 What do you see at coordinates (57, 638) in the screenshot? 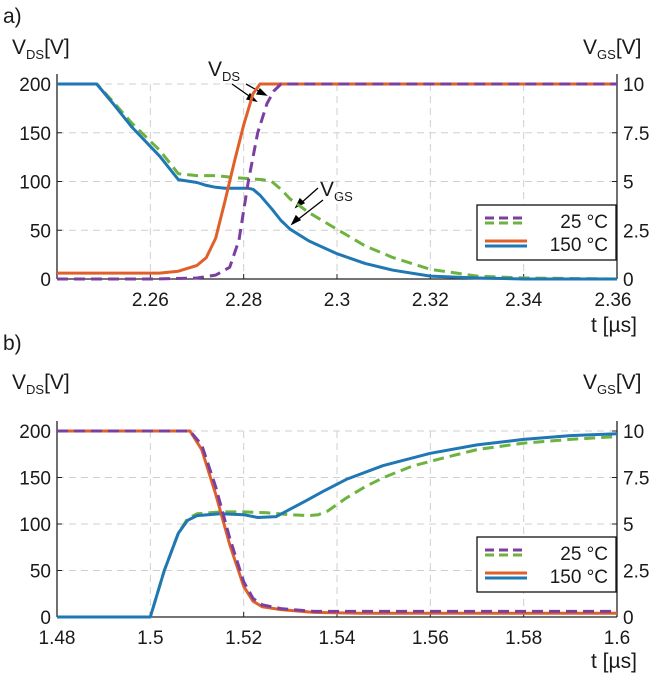
I see `x-tick-label: 1.48` at bounding box center [57, 638].